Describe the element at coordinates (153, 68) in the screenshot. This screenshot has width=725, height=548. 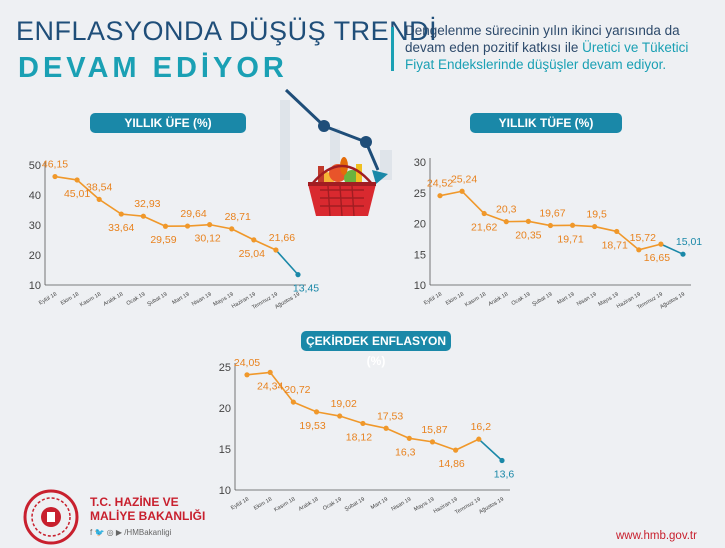
I see `page-subtitle: DEVAM EDİYOR` at that location.